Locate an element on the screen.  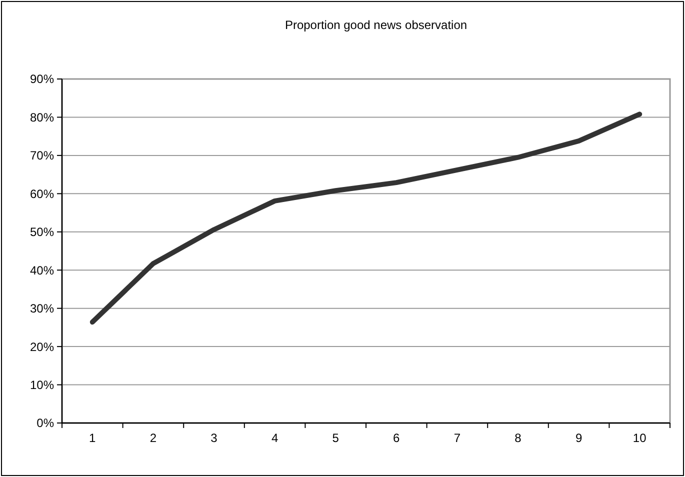
chart-title: Proportion good news observation is located at coordinates (376, 25).